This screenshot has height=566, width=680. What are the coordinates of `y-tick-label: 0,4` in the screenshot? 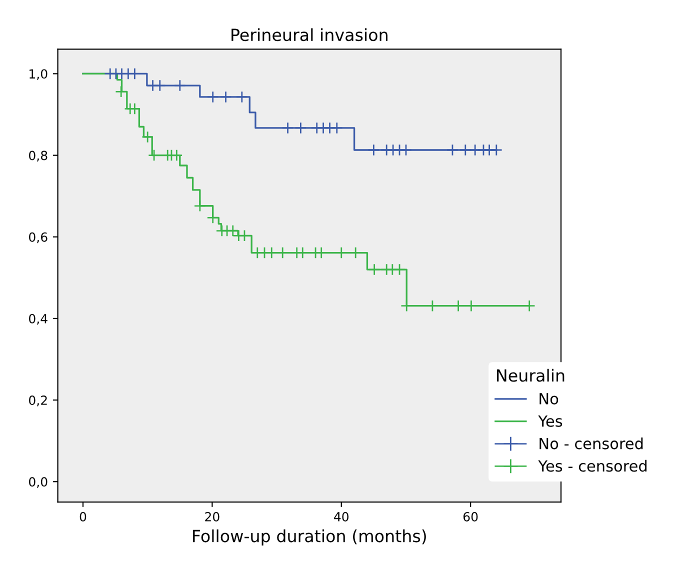 It's located at (38, 319).